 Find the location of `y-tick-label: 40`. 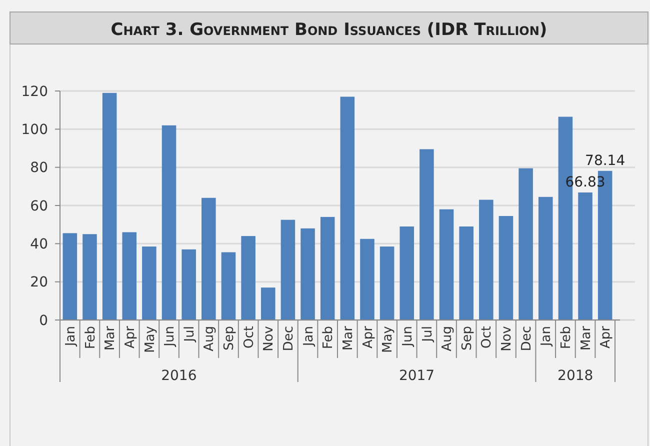

y-tick-label: 40 is located at coordinates (39, 244).